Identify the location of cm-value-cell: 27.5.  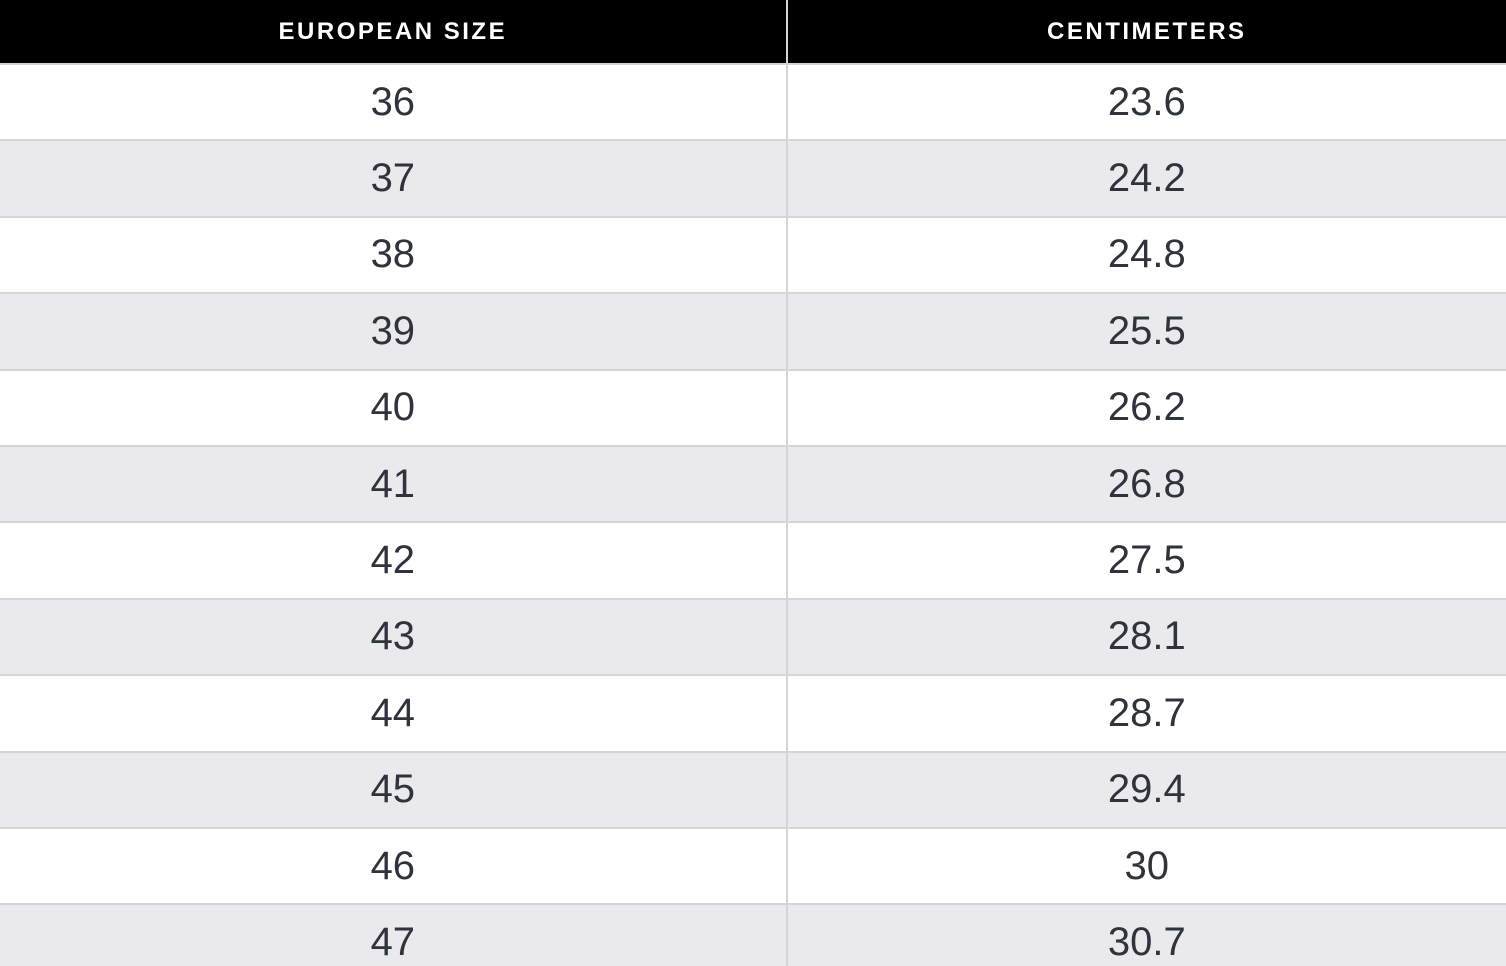
(1146, 560).